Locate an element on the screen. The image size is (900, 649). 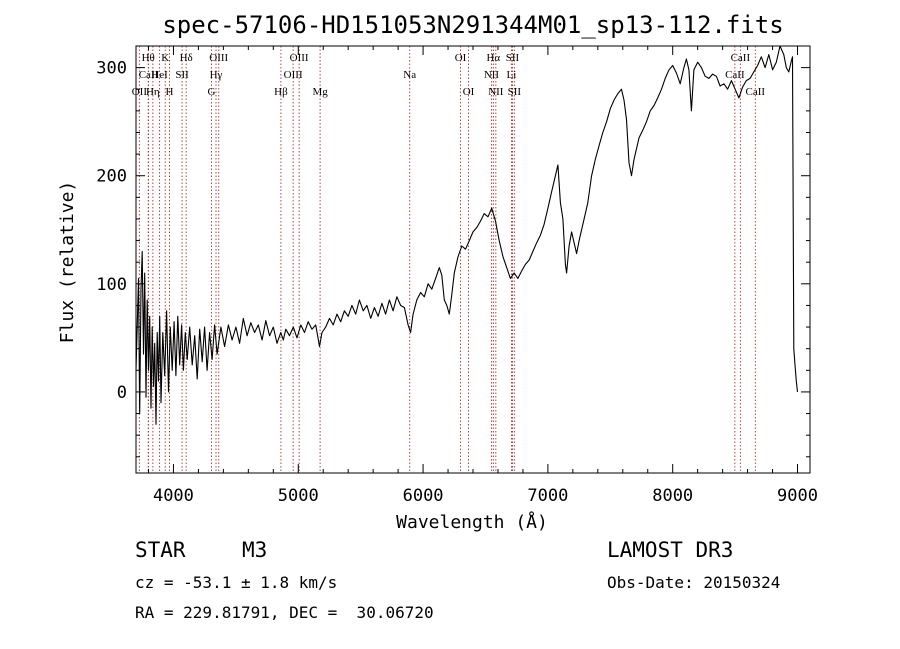
object-class: STAR is located at coordinates (160, 550).